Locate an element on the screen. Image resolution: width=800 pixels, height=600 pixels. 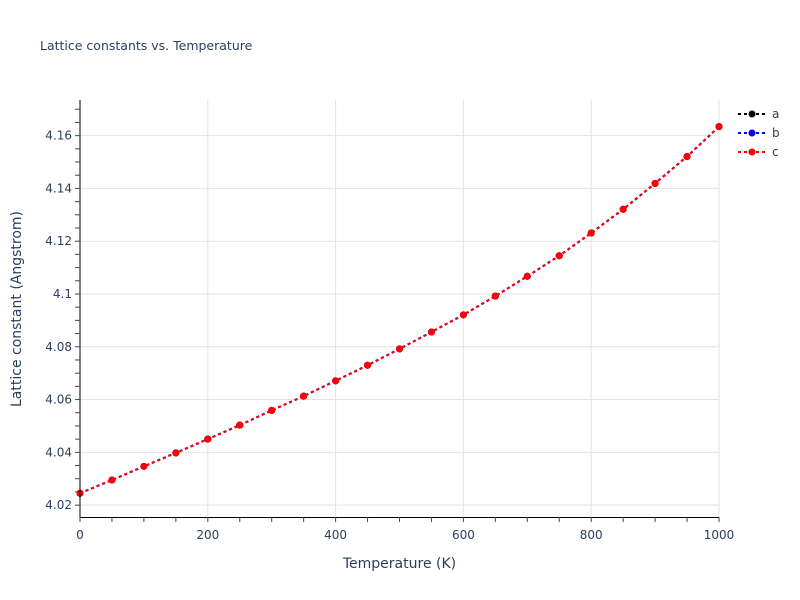
y-tick-label: 4.06 is located at coordinates (58, 400).